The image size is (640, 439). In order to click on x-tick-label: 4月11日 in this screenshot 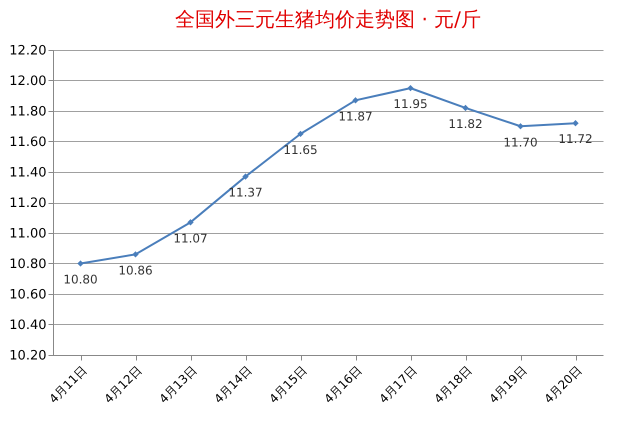, I will do `click(68, 384)`.